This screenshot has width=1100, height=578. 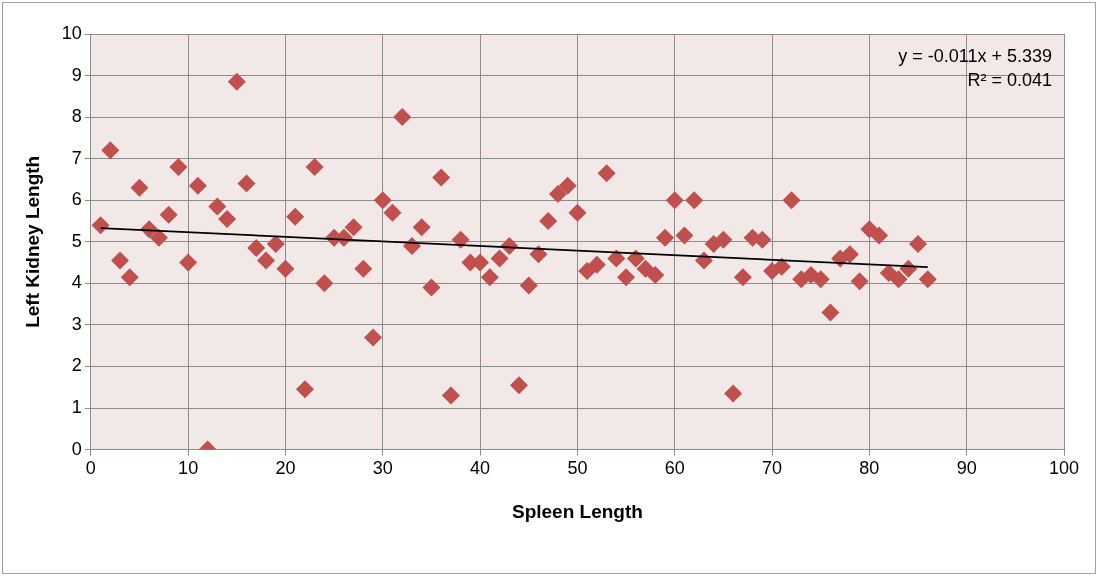 I want to click on y-tick-label: 1, so click(x=76, y=407).